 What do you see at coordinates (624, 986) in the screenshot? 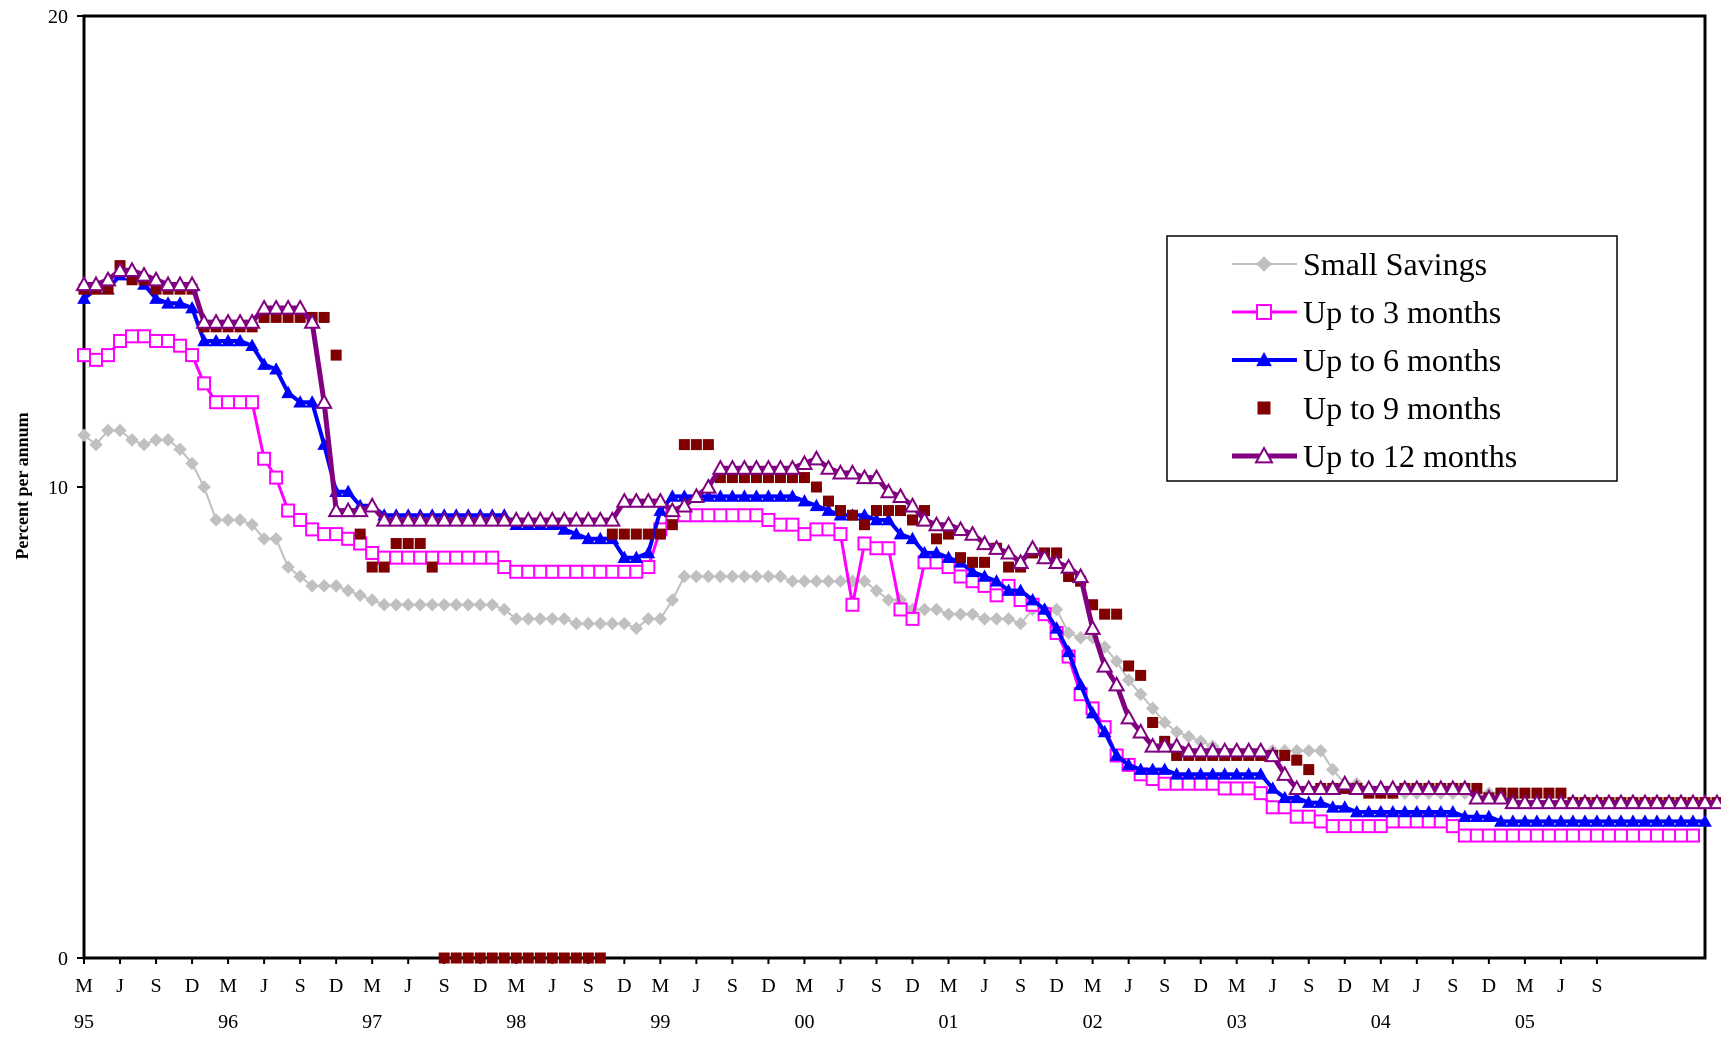
I see `x-tick-label: D` at bounding box center [624, 986].